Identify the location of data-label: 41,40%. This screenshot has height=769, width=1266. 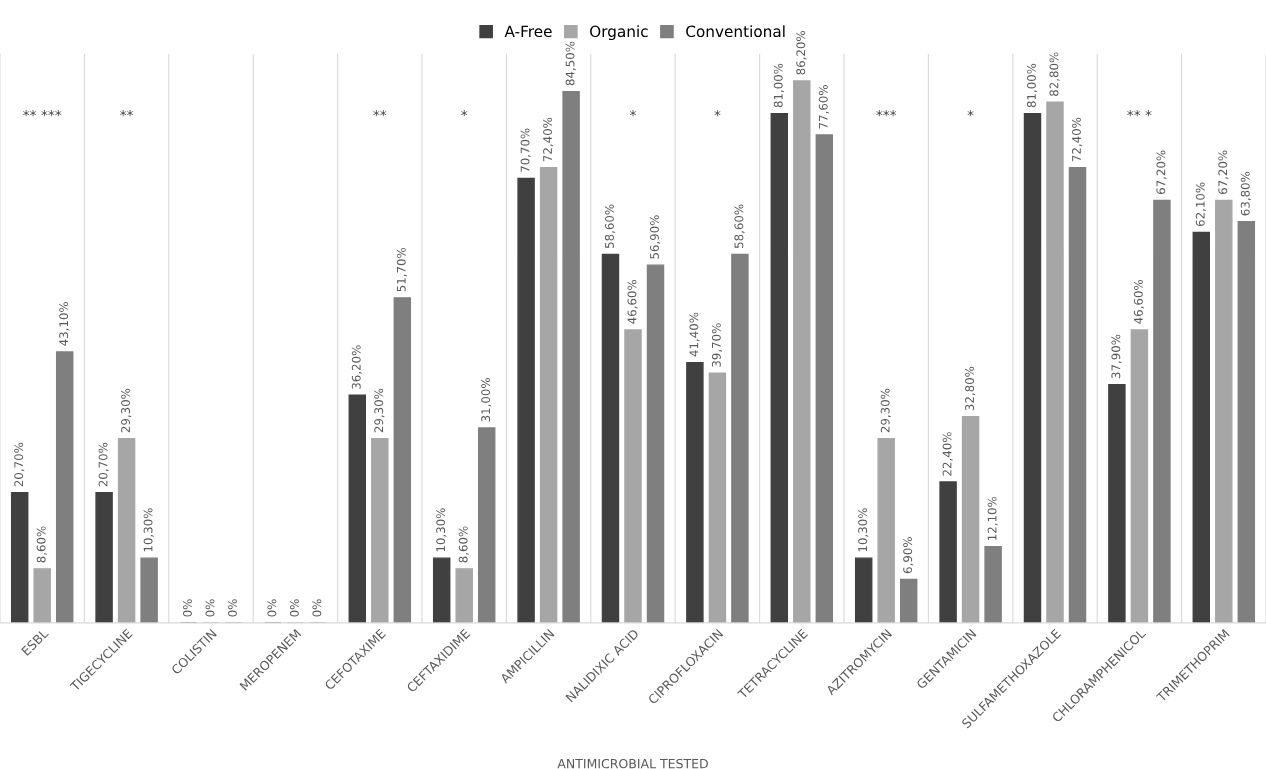
(694, 334).